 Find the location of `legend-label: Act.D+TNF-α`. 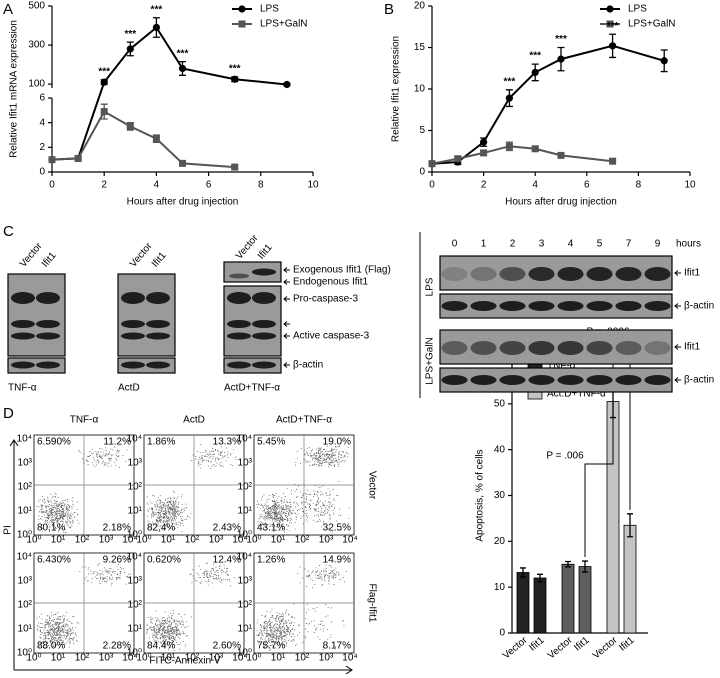

legend-label: Act.D+TNF-α is located at coordinates (576, 394).